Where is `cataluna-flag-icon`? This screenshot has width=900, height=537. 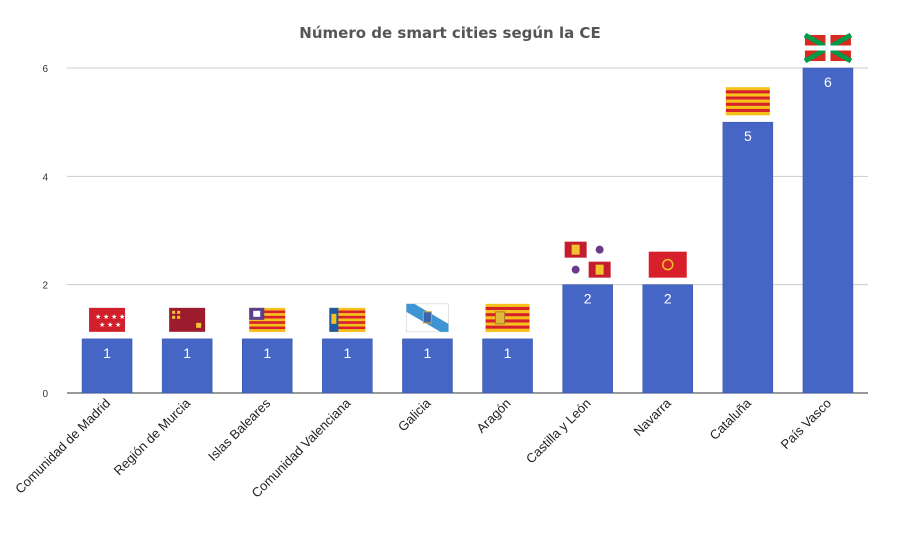 cataluna-flag-icon is located at coordinates (747, 101).